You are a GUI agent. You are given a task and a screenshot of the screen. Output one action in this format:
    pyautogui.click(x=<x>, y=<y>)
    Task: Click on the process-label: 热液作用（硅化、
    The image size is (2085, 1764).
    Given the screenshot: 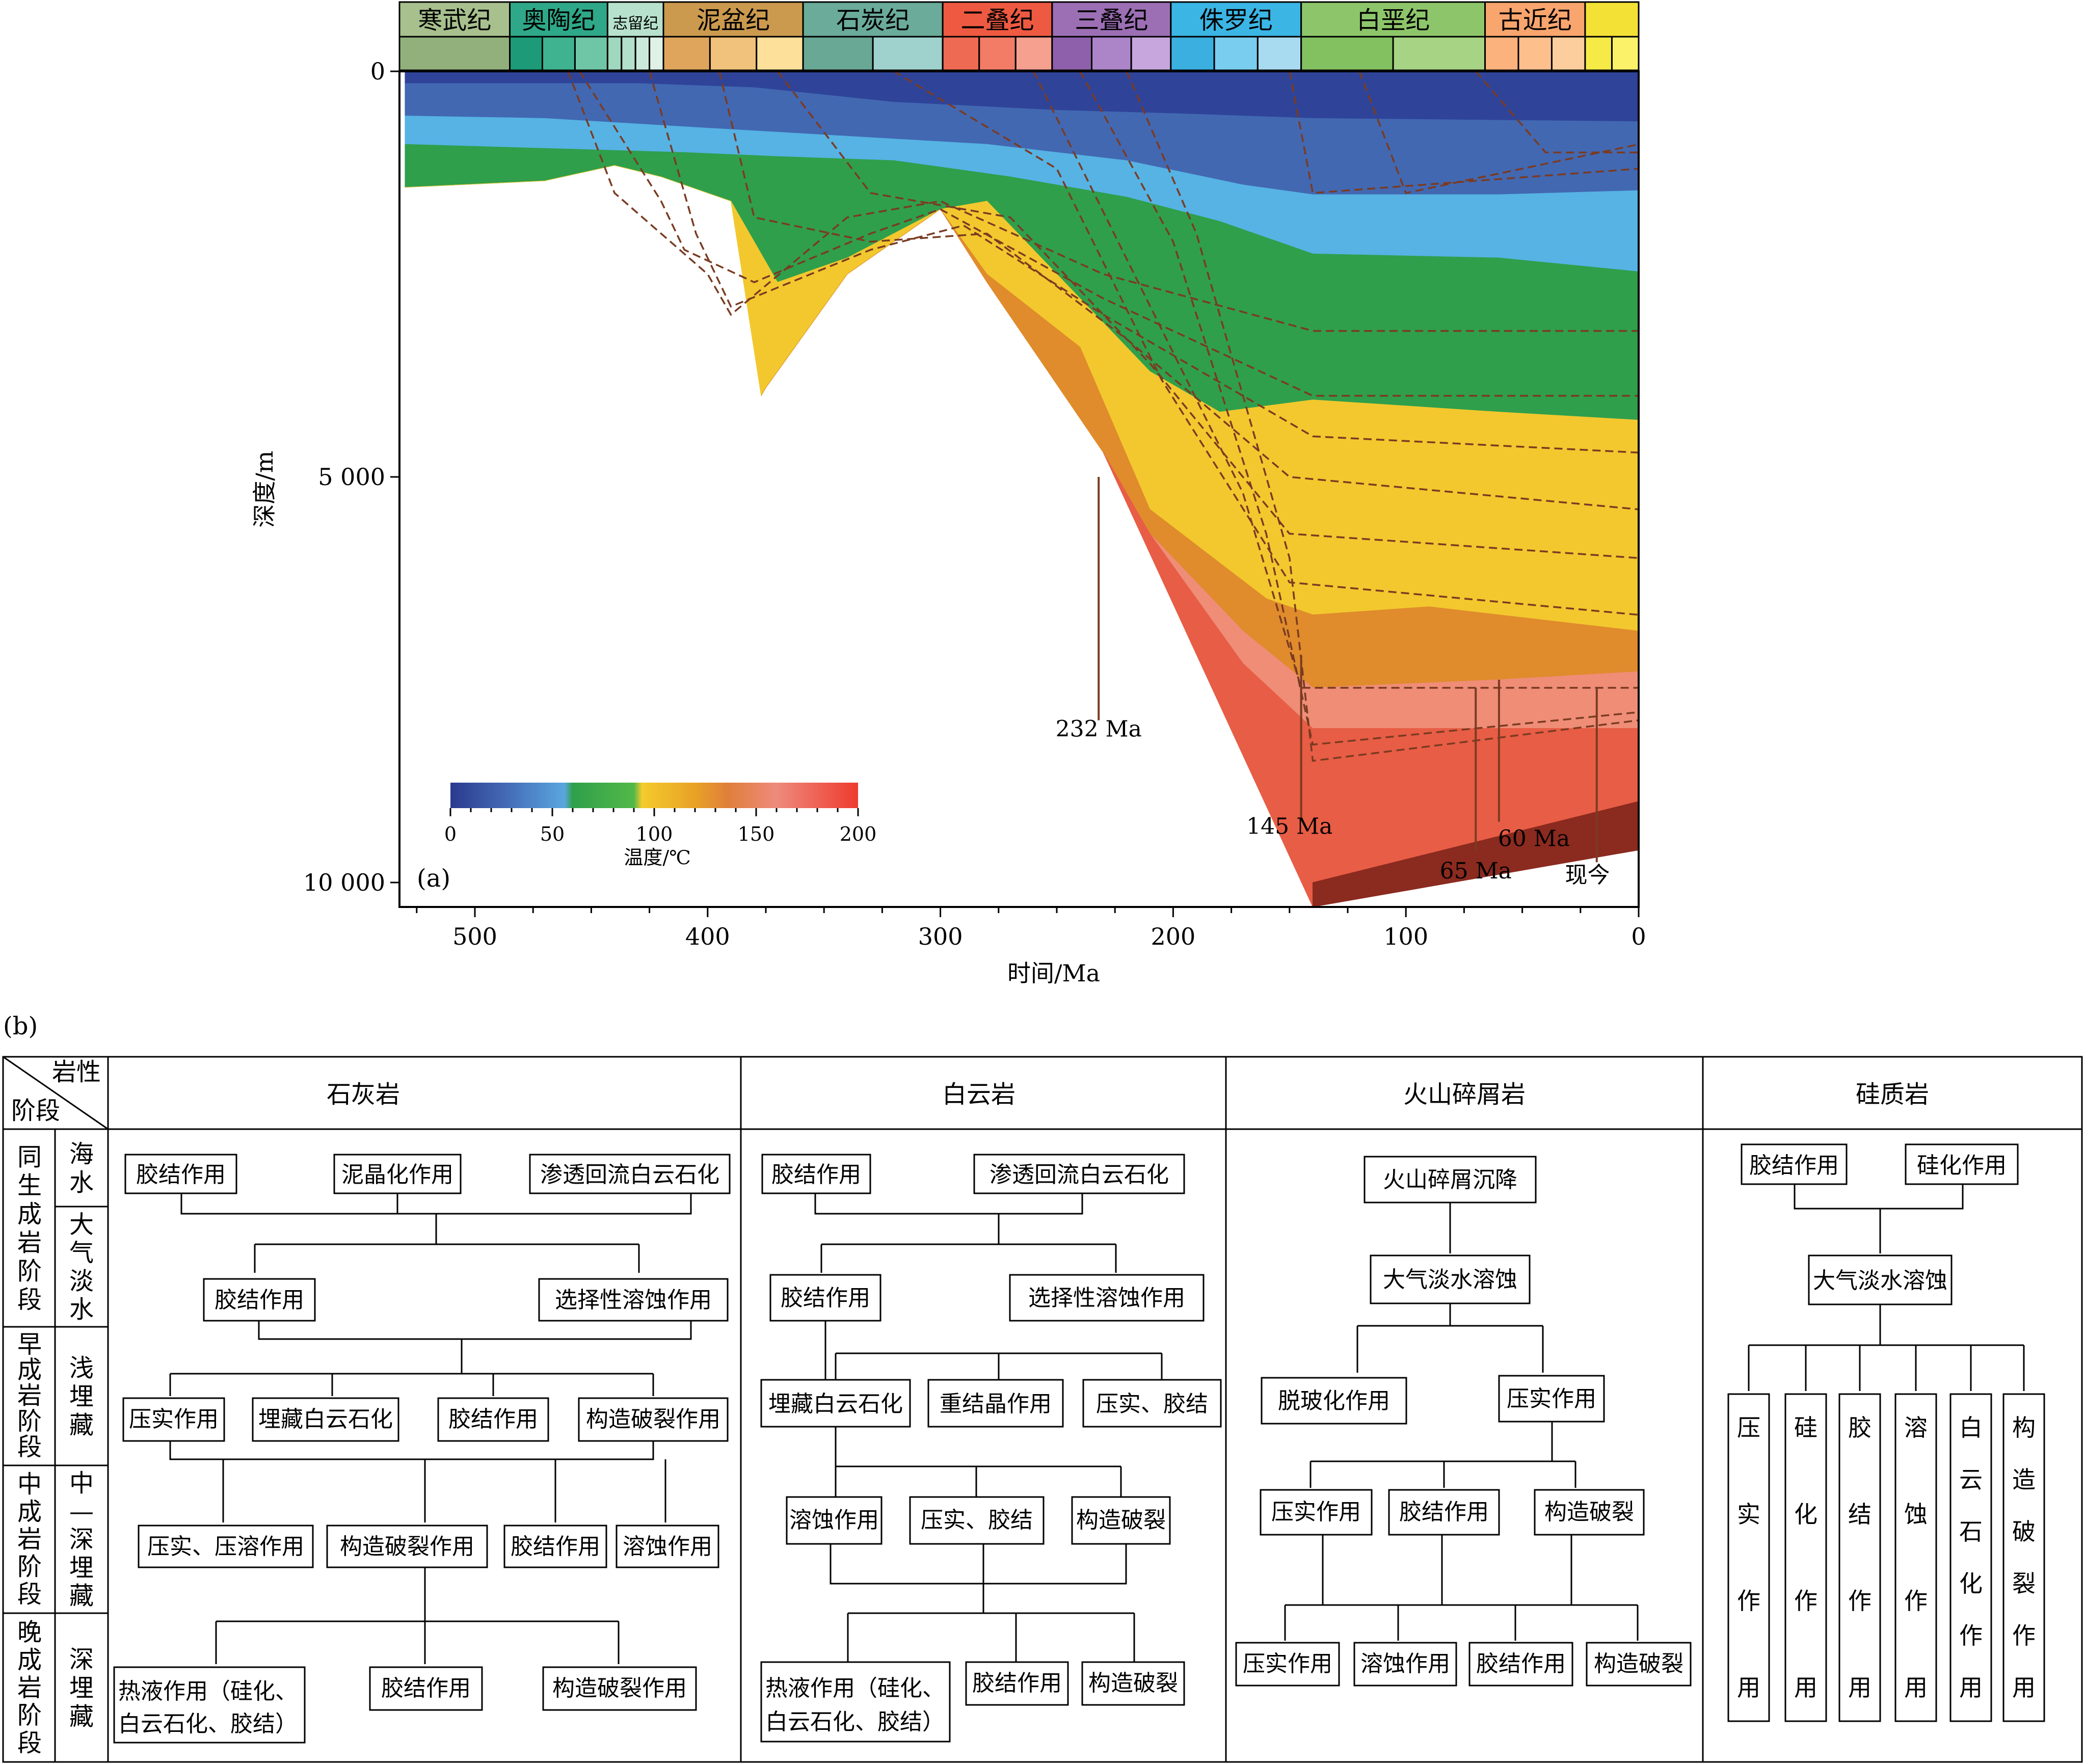 What is the action you would take?
    pyautogui.click(x=208, y=1691)
    